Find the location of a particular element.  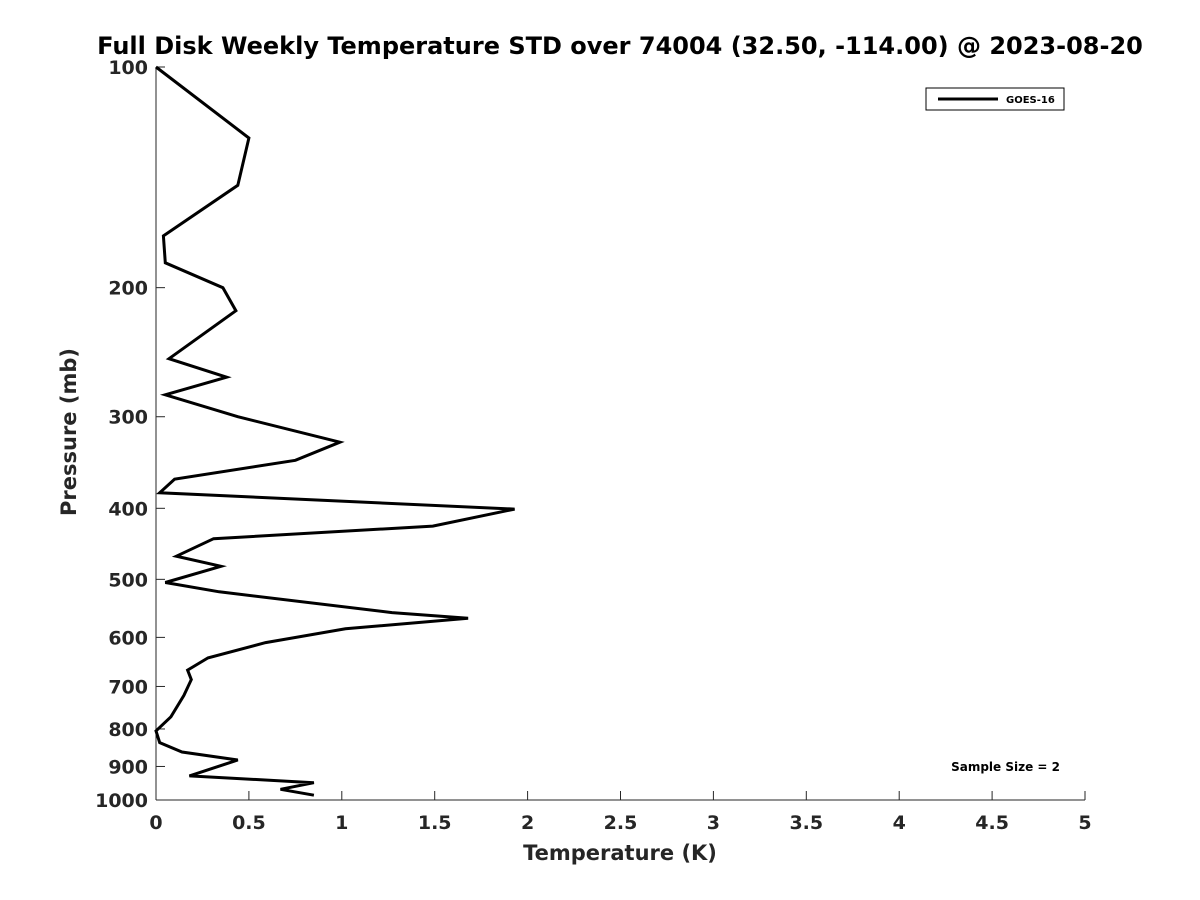

y-tick-label-8: 900 is located at coordinates (128, 767).